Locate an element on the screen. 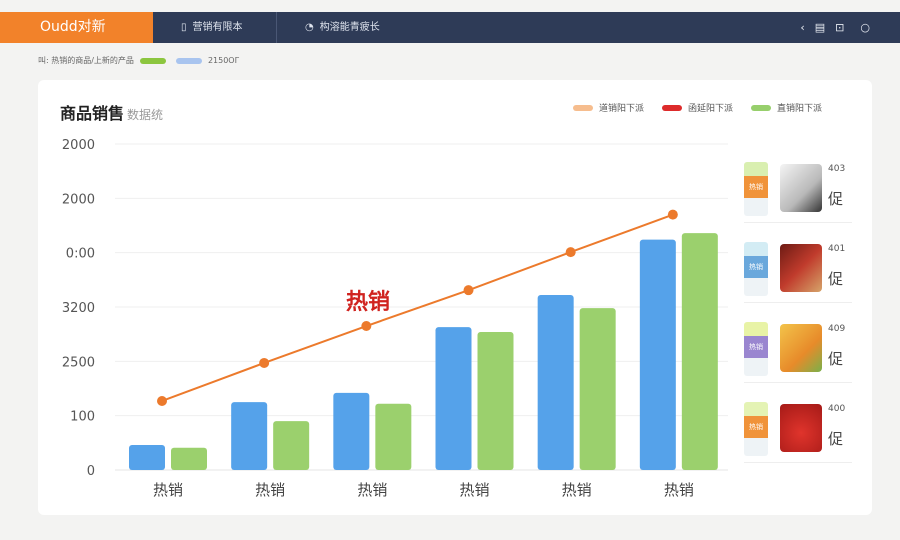 This screenshot has width=900, height=540. top-nav-bar: Oudd对新 ▯ 营销有限本 ◔ 构溶能青疲长 ‹ ▤ ⊡ ○ is located at coordinates (450, 27).